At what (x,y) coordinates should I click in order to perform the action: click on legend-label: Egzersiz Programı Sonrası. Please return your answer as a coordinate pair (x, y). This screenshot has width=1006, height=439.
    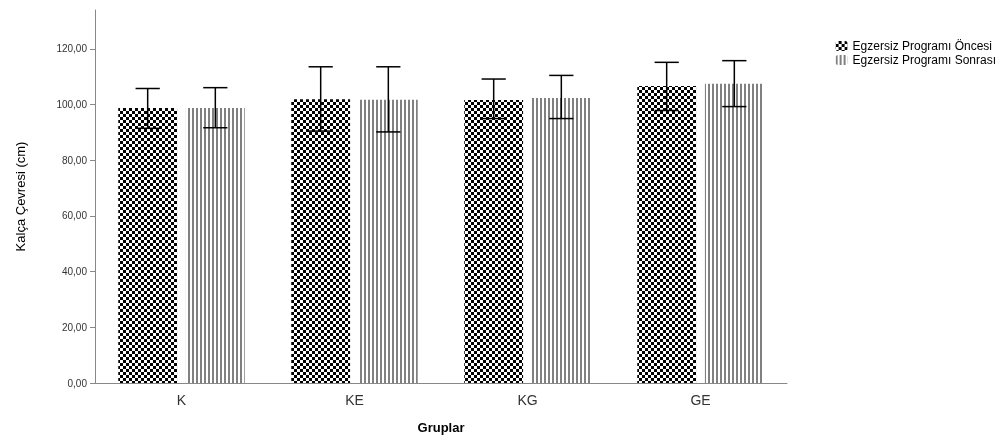
    Looking at the image, I should click on (924, 60).